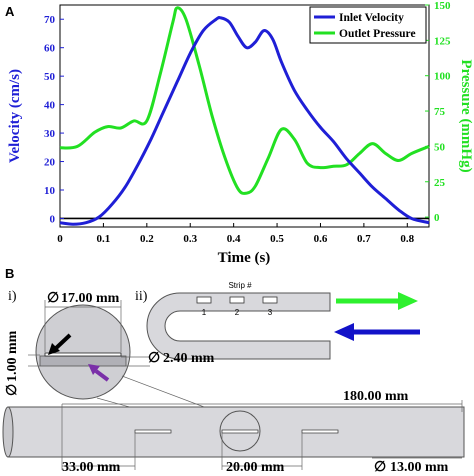 Image resolution: width=474 pixels, height=476 pixels. I want to click on right-y-tick-label: 125, so click(442, 41).